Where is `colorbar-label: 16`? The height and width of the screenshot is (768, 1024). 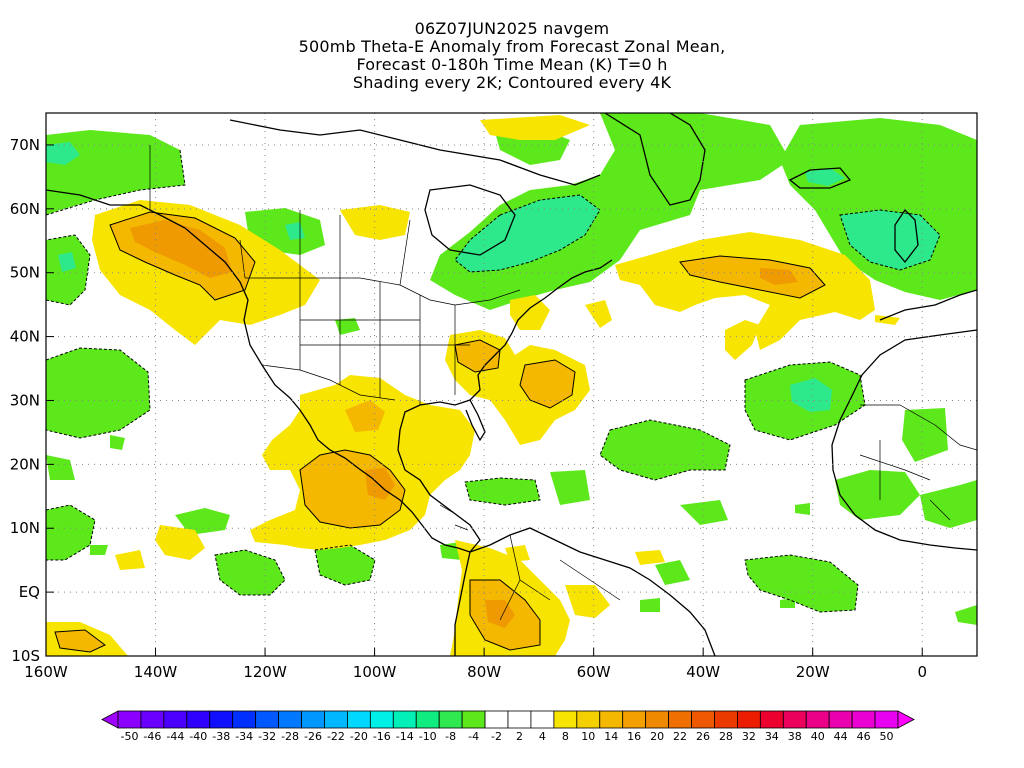
colorbar-label: 16 is located at coordinates (634, 736).